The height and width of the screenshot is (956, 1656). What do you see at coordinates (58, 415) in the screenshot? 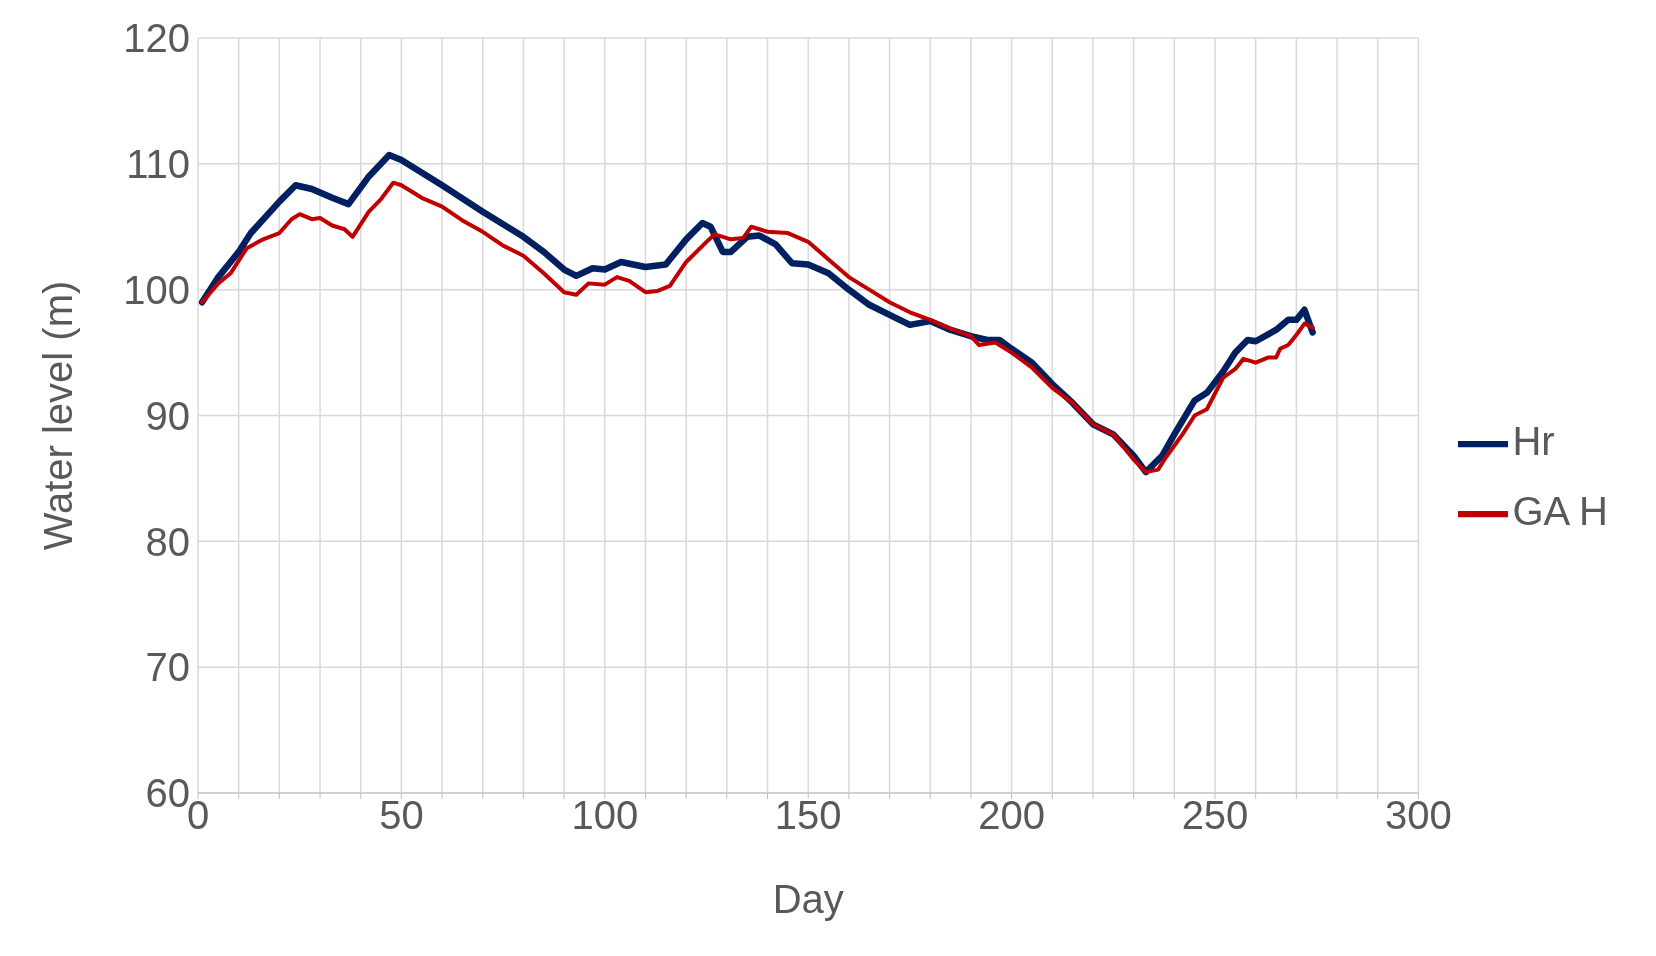
I see `y-axis-title: Water level (m)` at bounding box center [58, 415].